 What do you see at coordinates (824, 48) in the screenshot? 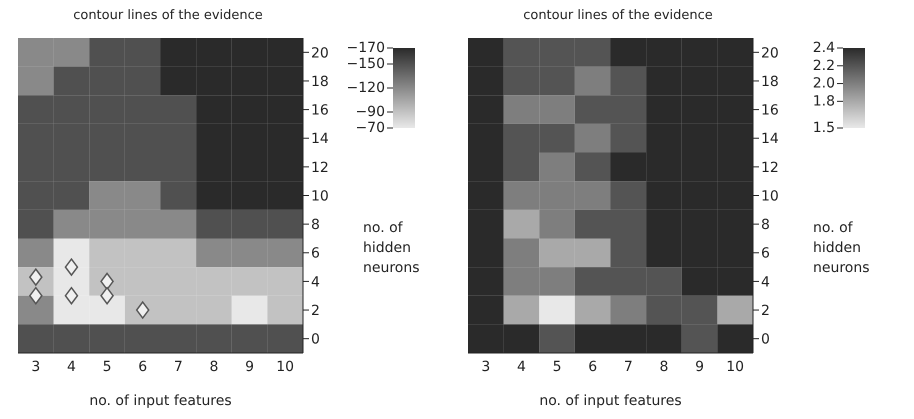
I see `color-bar-label: 2.4` at bounding box center [824, 48].